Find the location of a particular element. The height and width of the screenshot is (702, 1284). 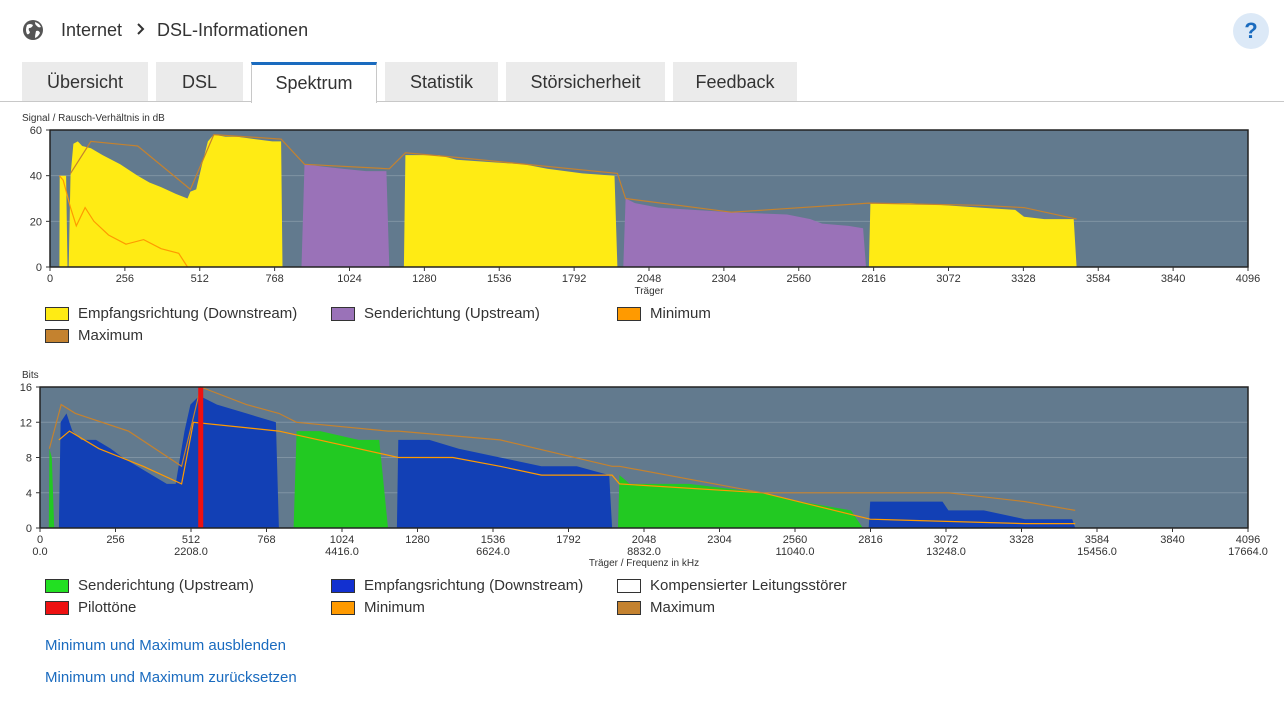

frequency-tick-label: 0.0 is located at coordinates (39, 552).